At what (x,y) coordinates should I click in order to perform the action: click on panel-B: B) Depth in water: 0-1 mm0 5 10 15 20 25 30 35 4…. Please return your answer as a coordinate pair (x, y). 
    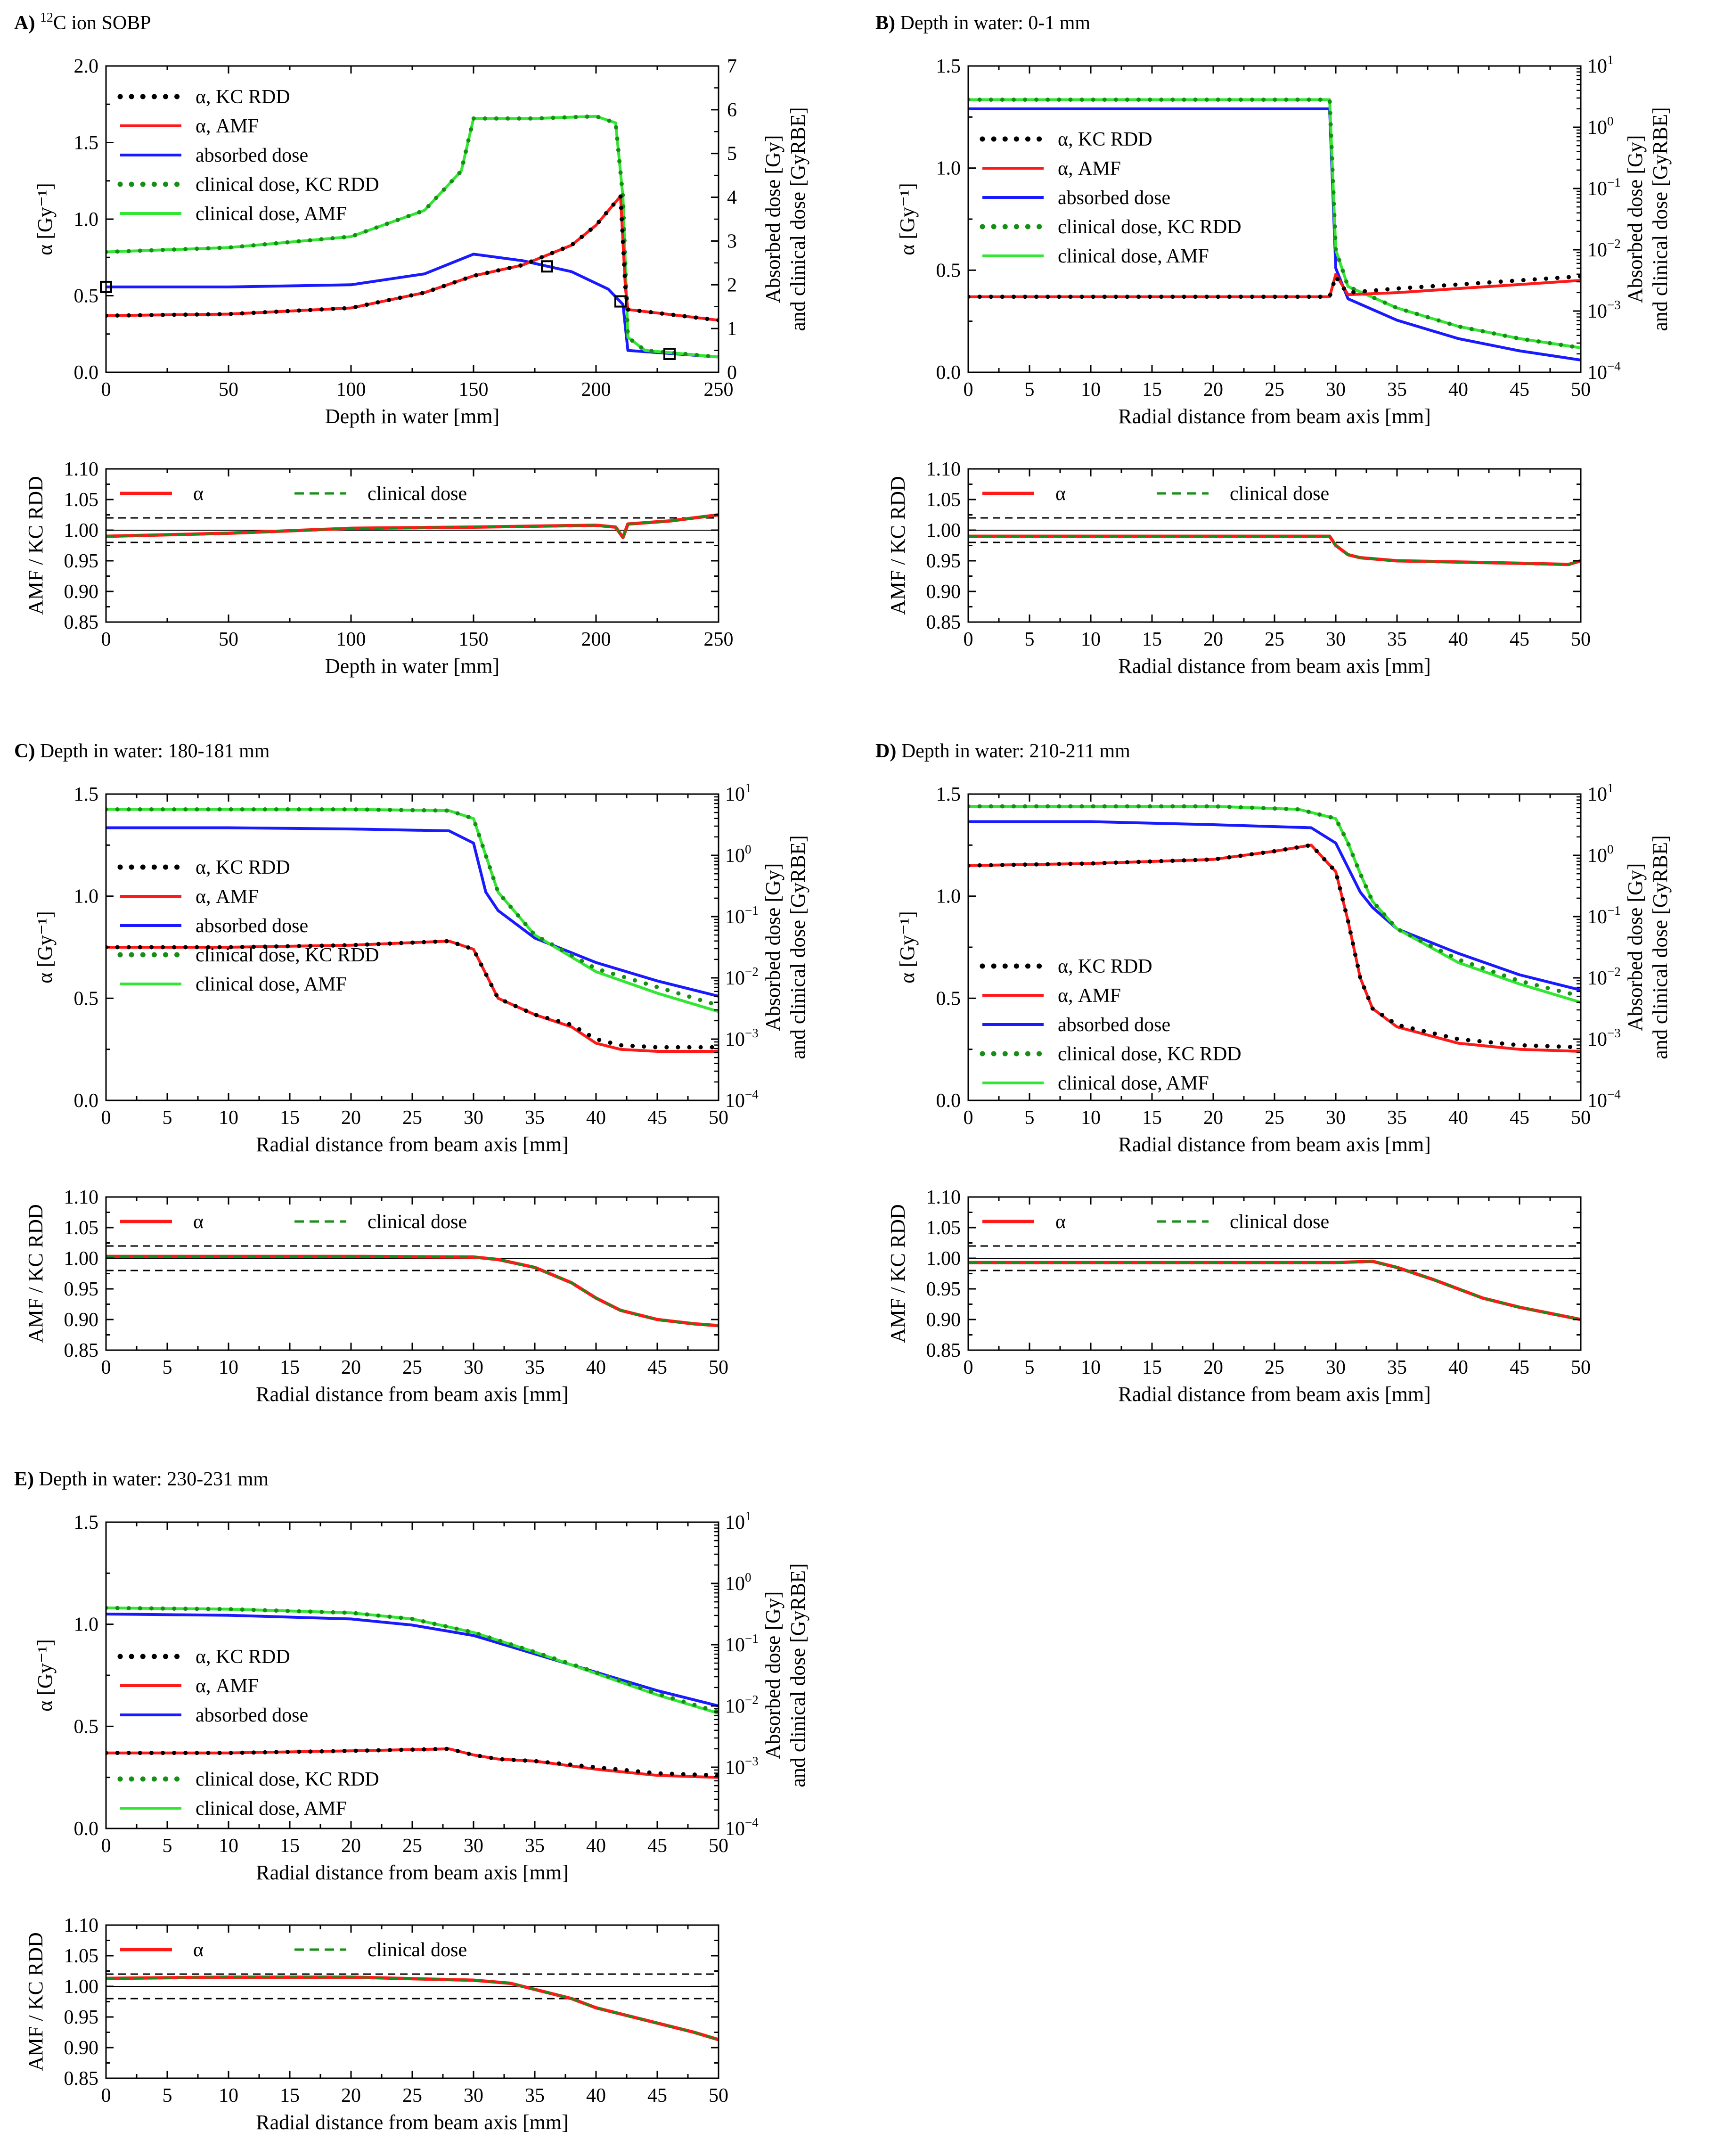
    Looking at the image, I should click on (1273, 345).